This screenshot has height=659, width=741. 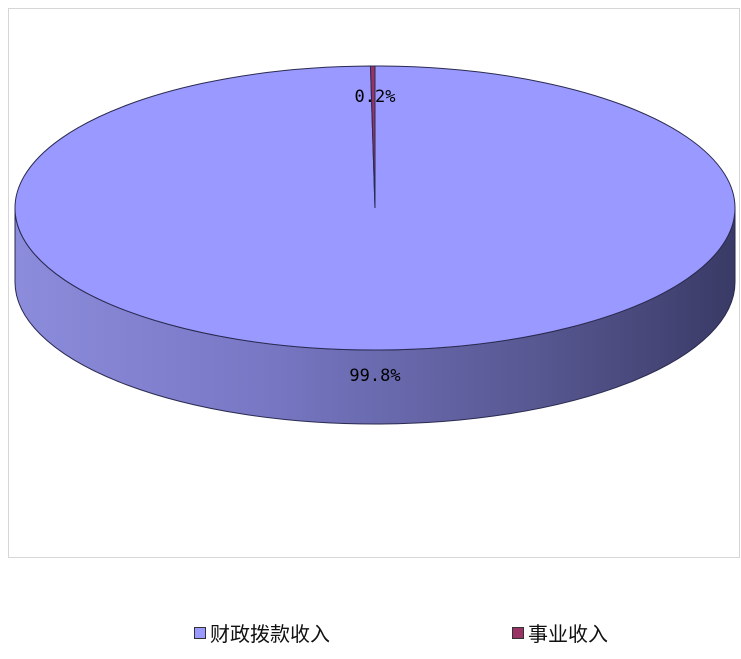 I want to click on legend-swatch-business, so click(x=518, y=632).